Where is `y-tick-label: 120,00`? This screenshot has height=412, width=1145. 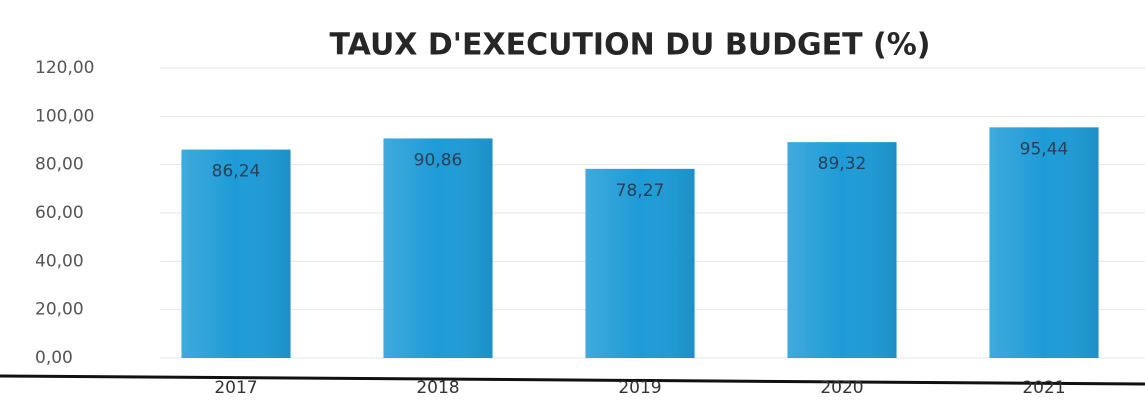
y-tick-label: 120,00 is located at coordinates (64, 68).